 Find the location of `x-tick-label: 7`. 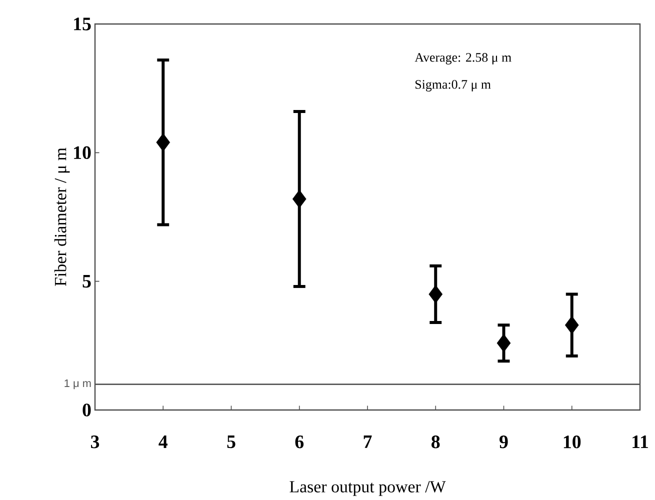

x-tick-label: 7 is located at coordinates (368, 442).